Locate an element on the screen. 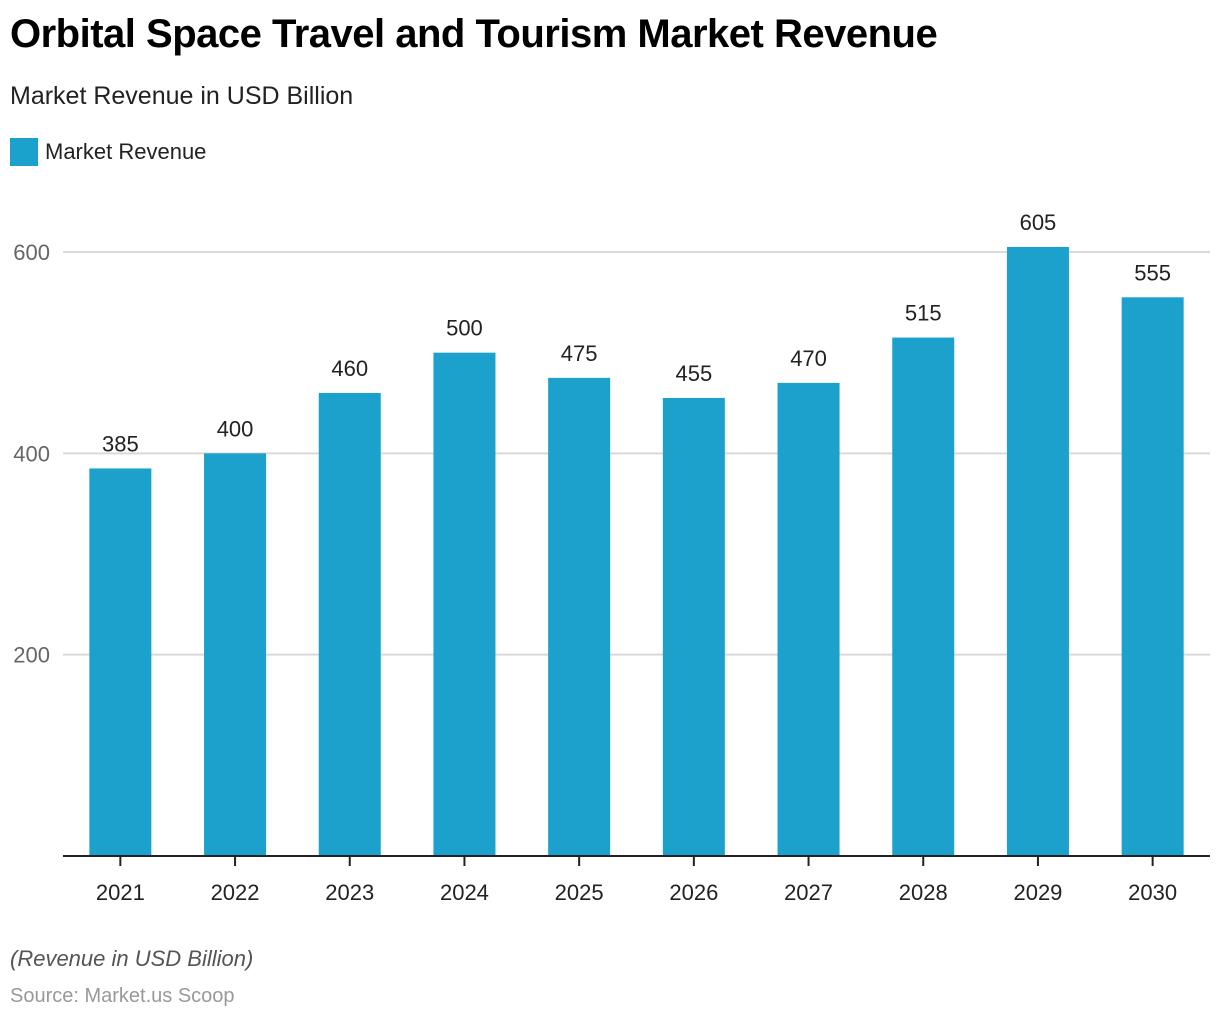 The width and height of the screenshot is (1220, 1020). data-label: 400 is located at coordinates (235, 428).